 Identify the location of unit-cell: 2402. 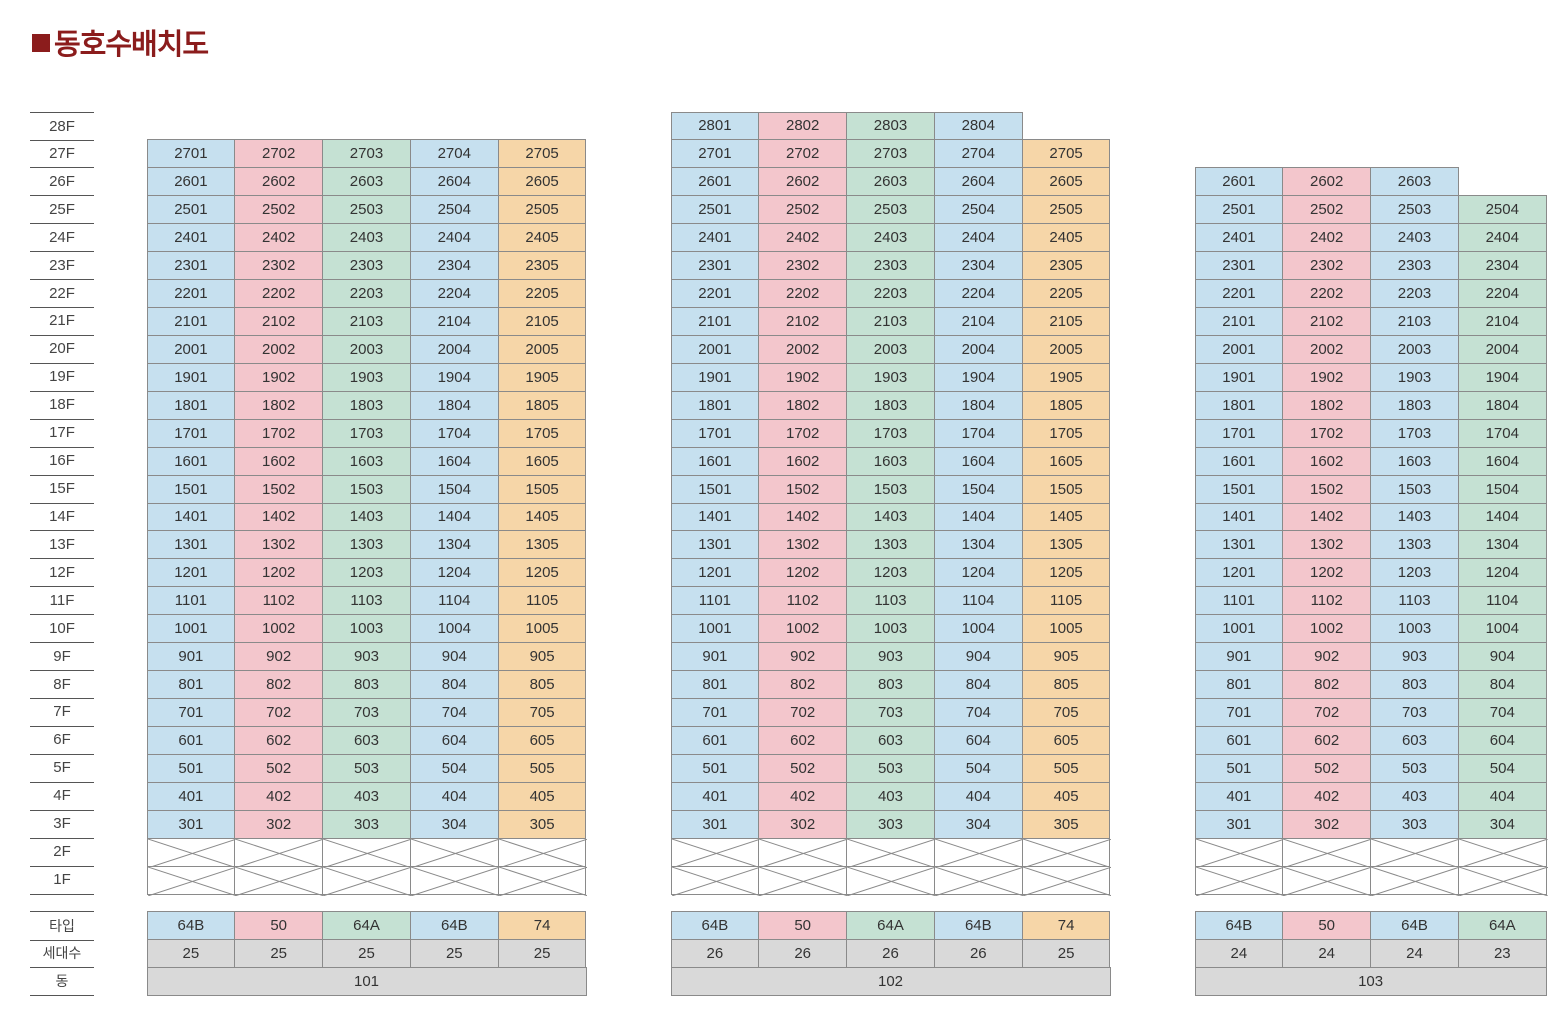
(803, 238).